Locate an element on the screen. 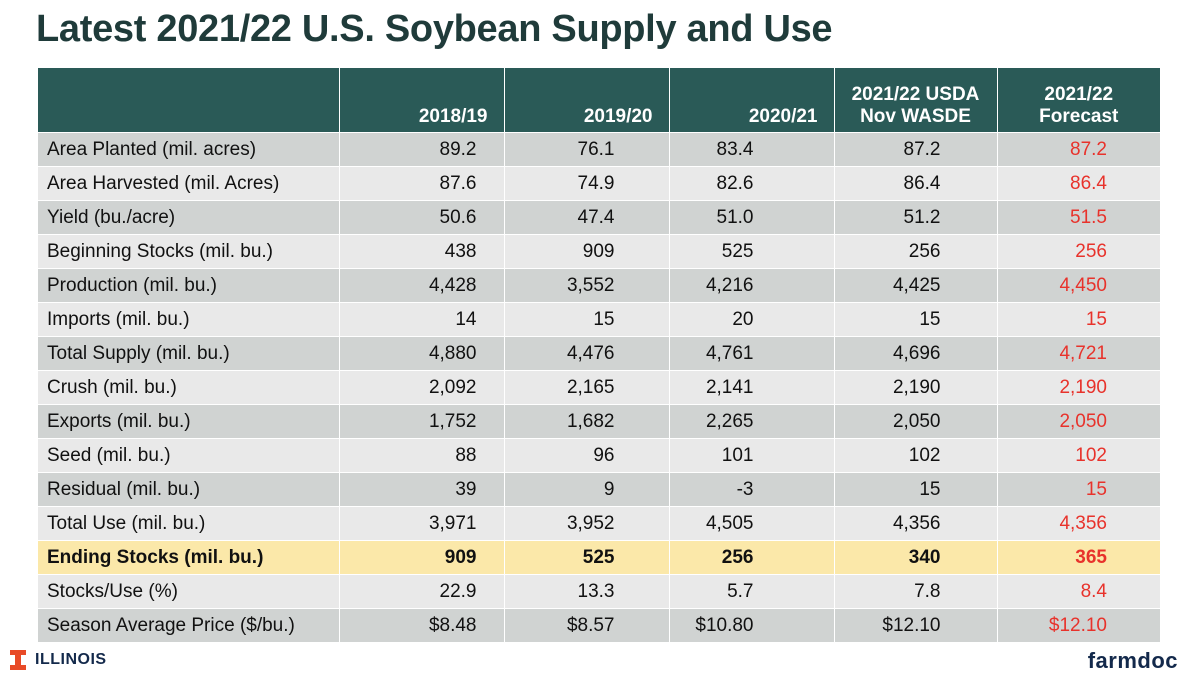 Image resolution: width=1200 pixels, height=674 pixels. value-2021-22-forecast: 102 is located at coordinates (1078, 455).